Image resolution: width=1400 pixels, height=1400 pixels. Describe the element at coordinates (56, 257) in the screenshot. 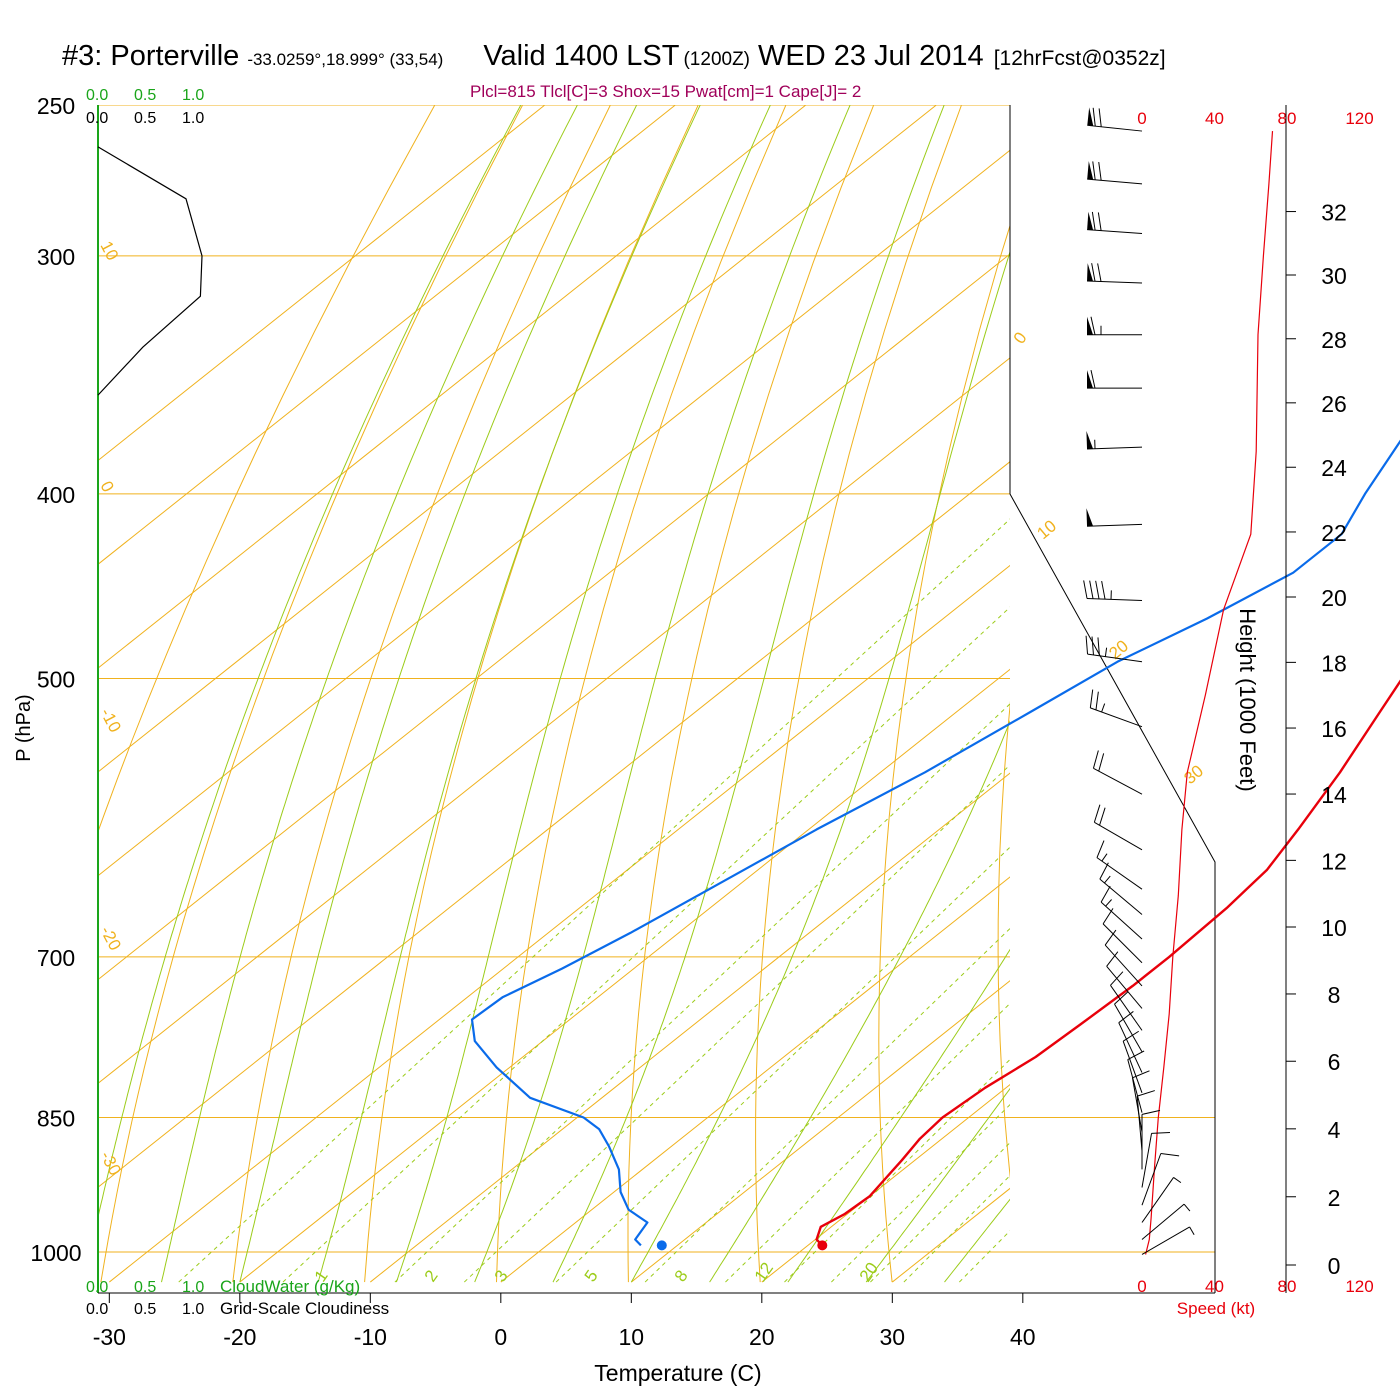

I see `pressure-label: 300` at that location.